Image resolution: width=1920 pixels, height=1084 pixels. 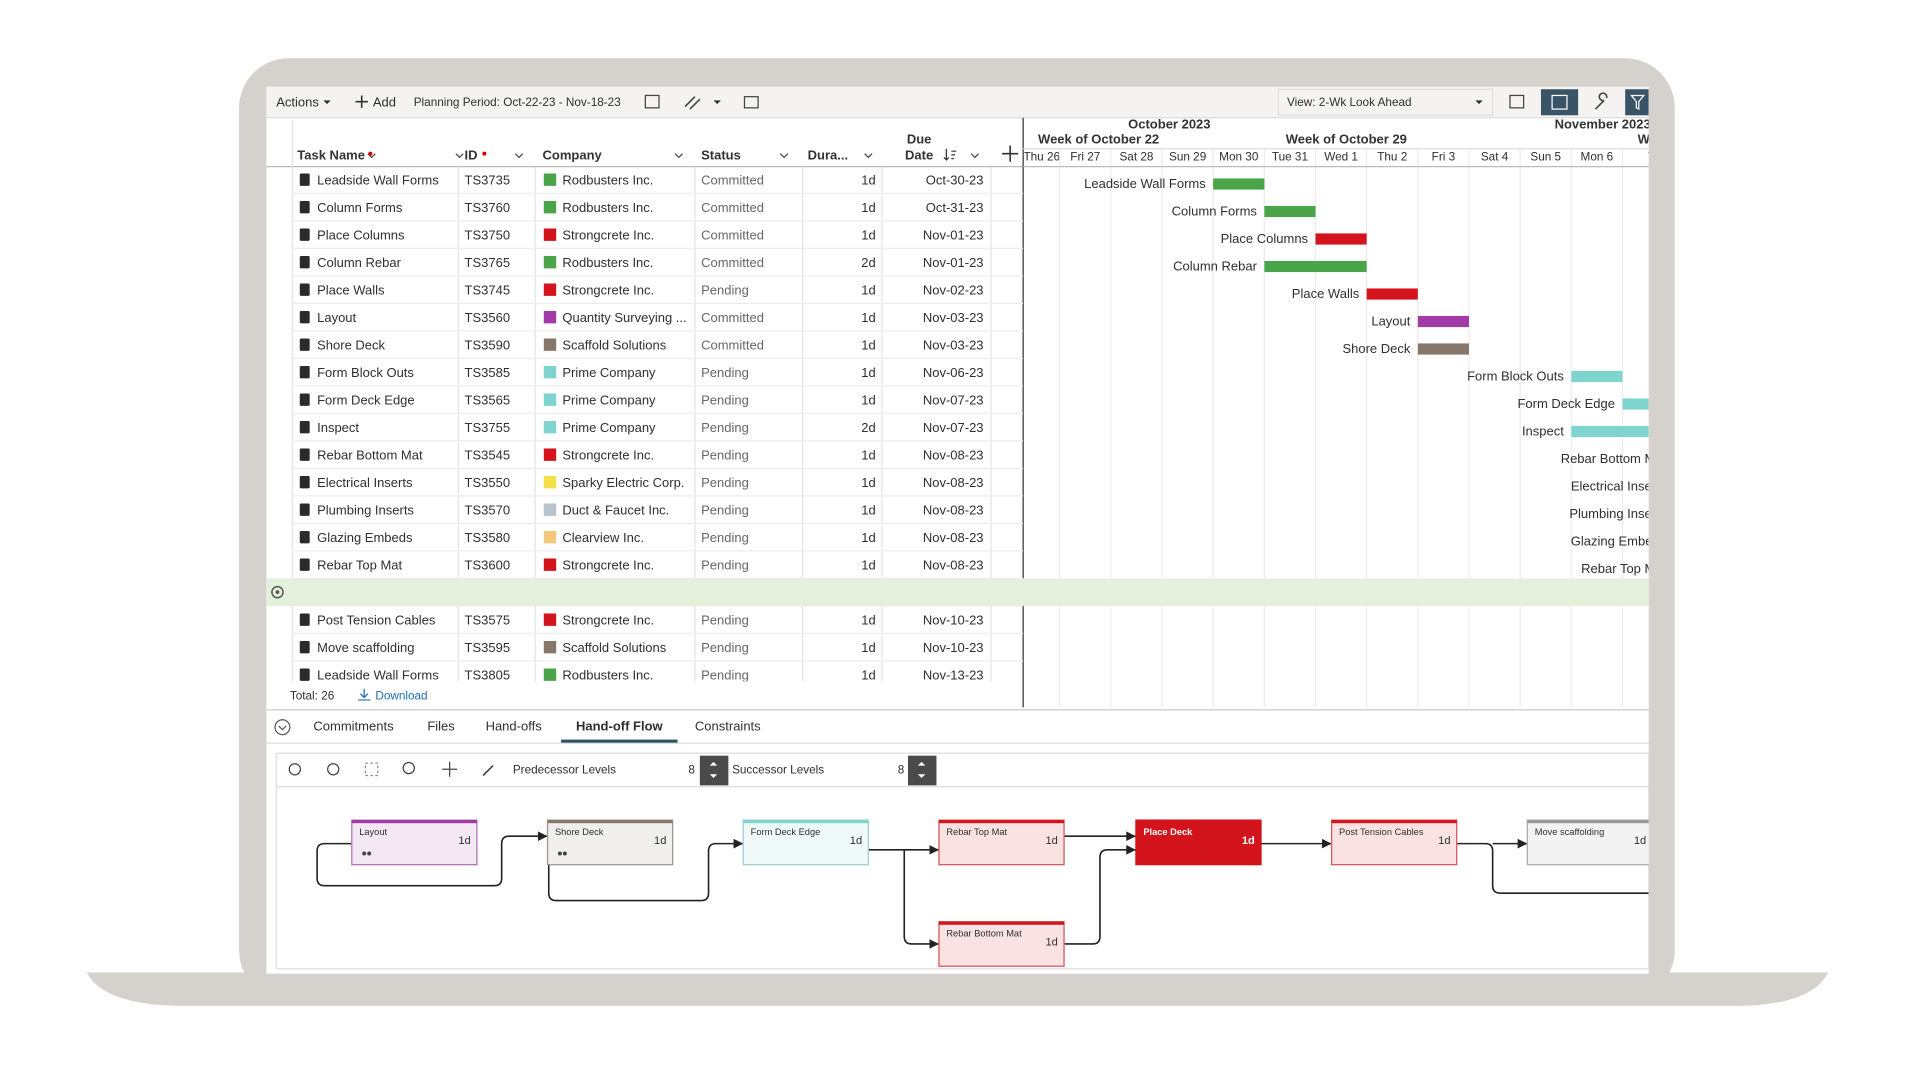 What do you see at coordinates (1001, 842) in the screenshot?
I see `flow-node: Rebar Top Mat 1d` at bounding box center [1001, 842].